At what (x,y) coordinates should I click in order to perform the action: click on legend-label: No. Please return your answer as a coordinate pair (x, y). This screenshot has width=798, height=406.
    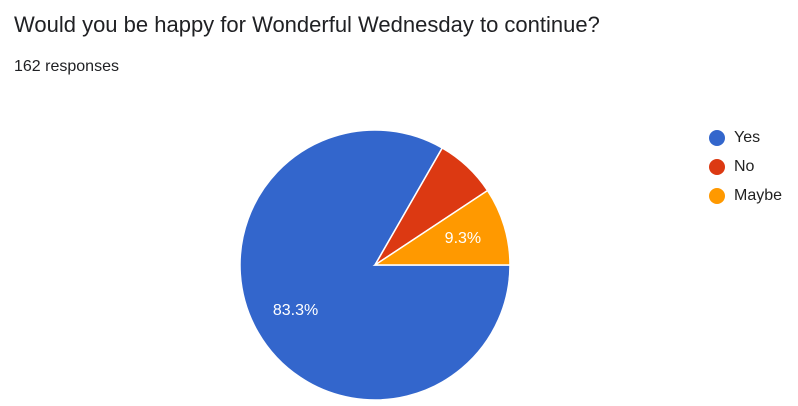
    Looking at the image, I should click on (744, 166).